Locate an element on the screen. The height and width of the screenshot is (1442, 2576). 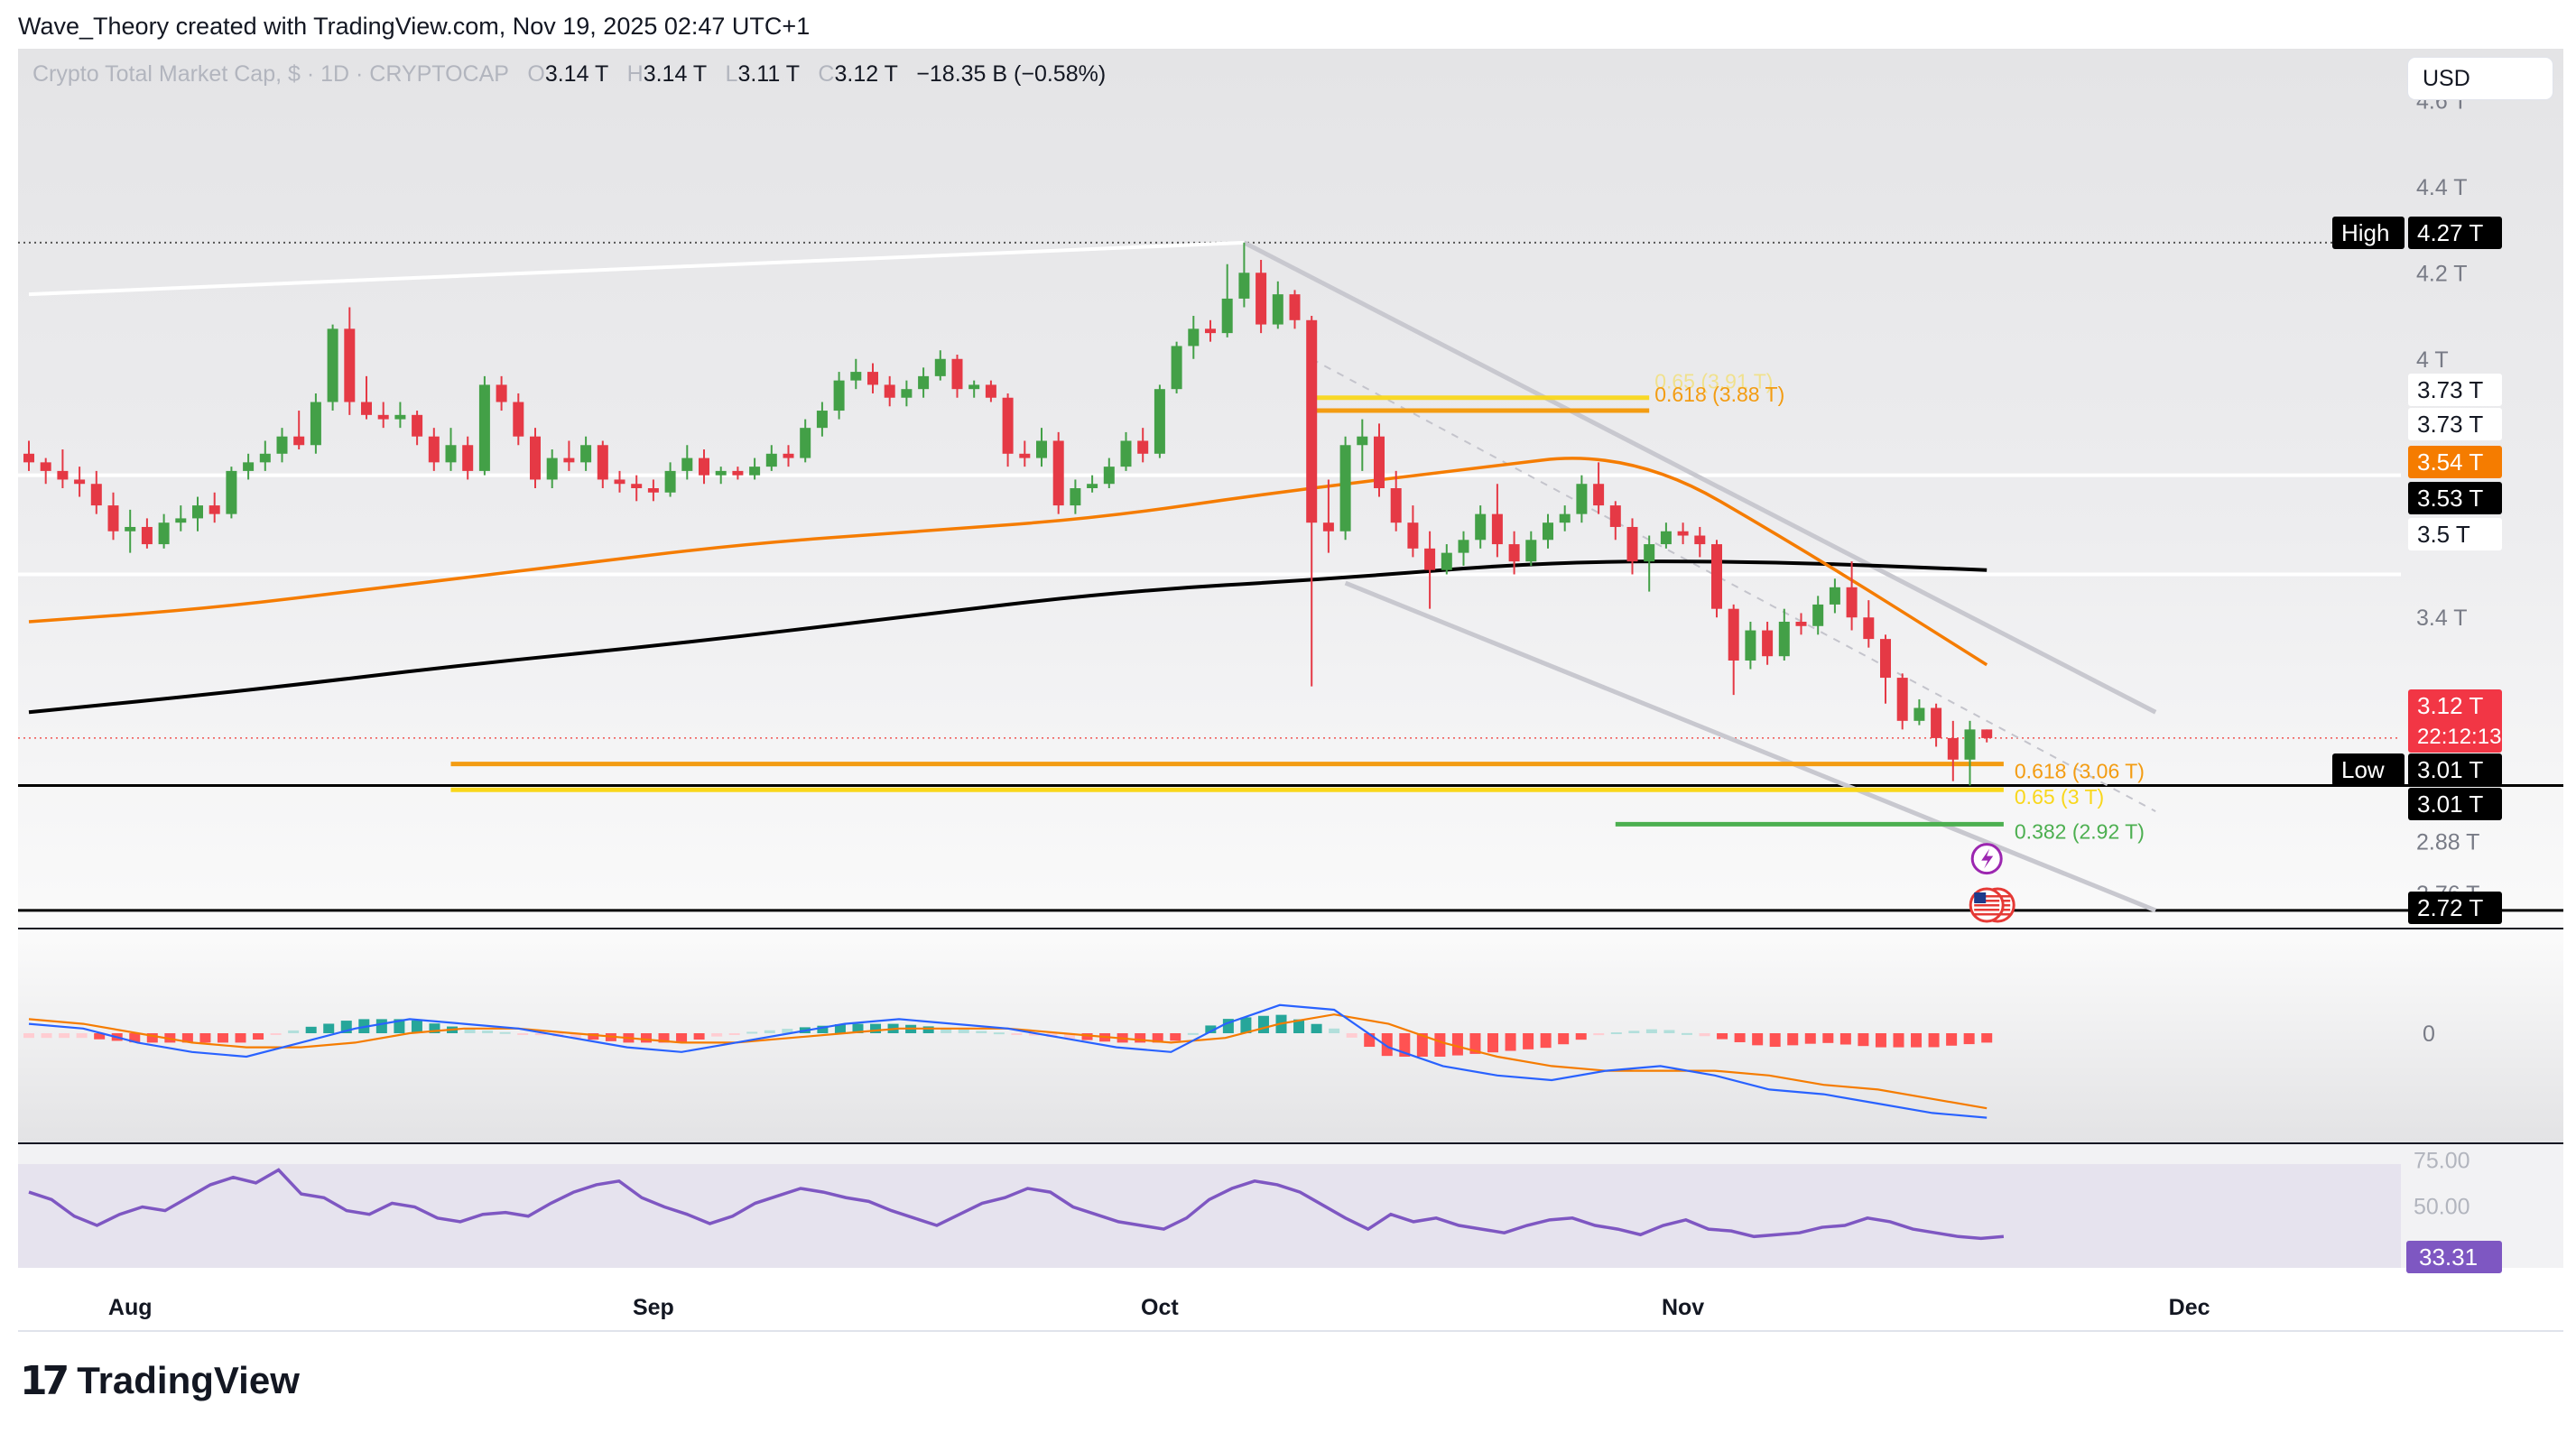
rsi-value-tag-box is located at coordinates (2454, 1257).